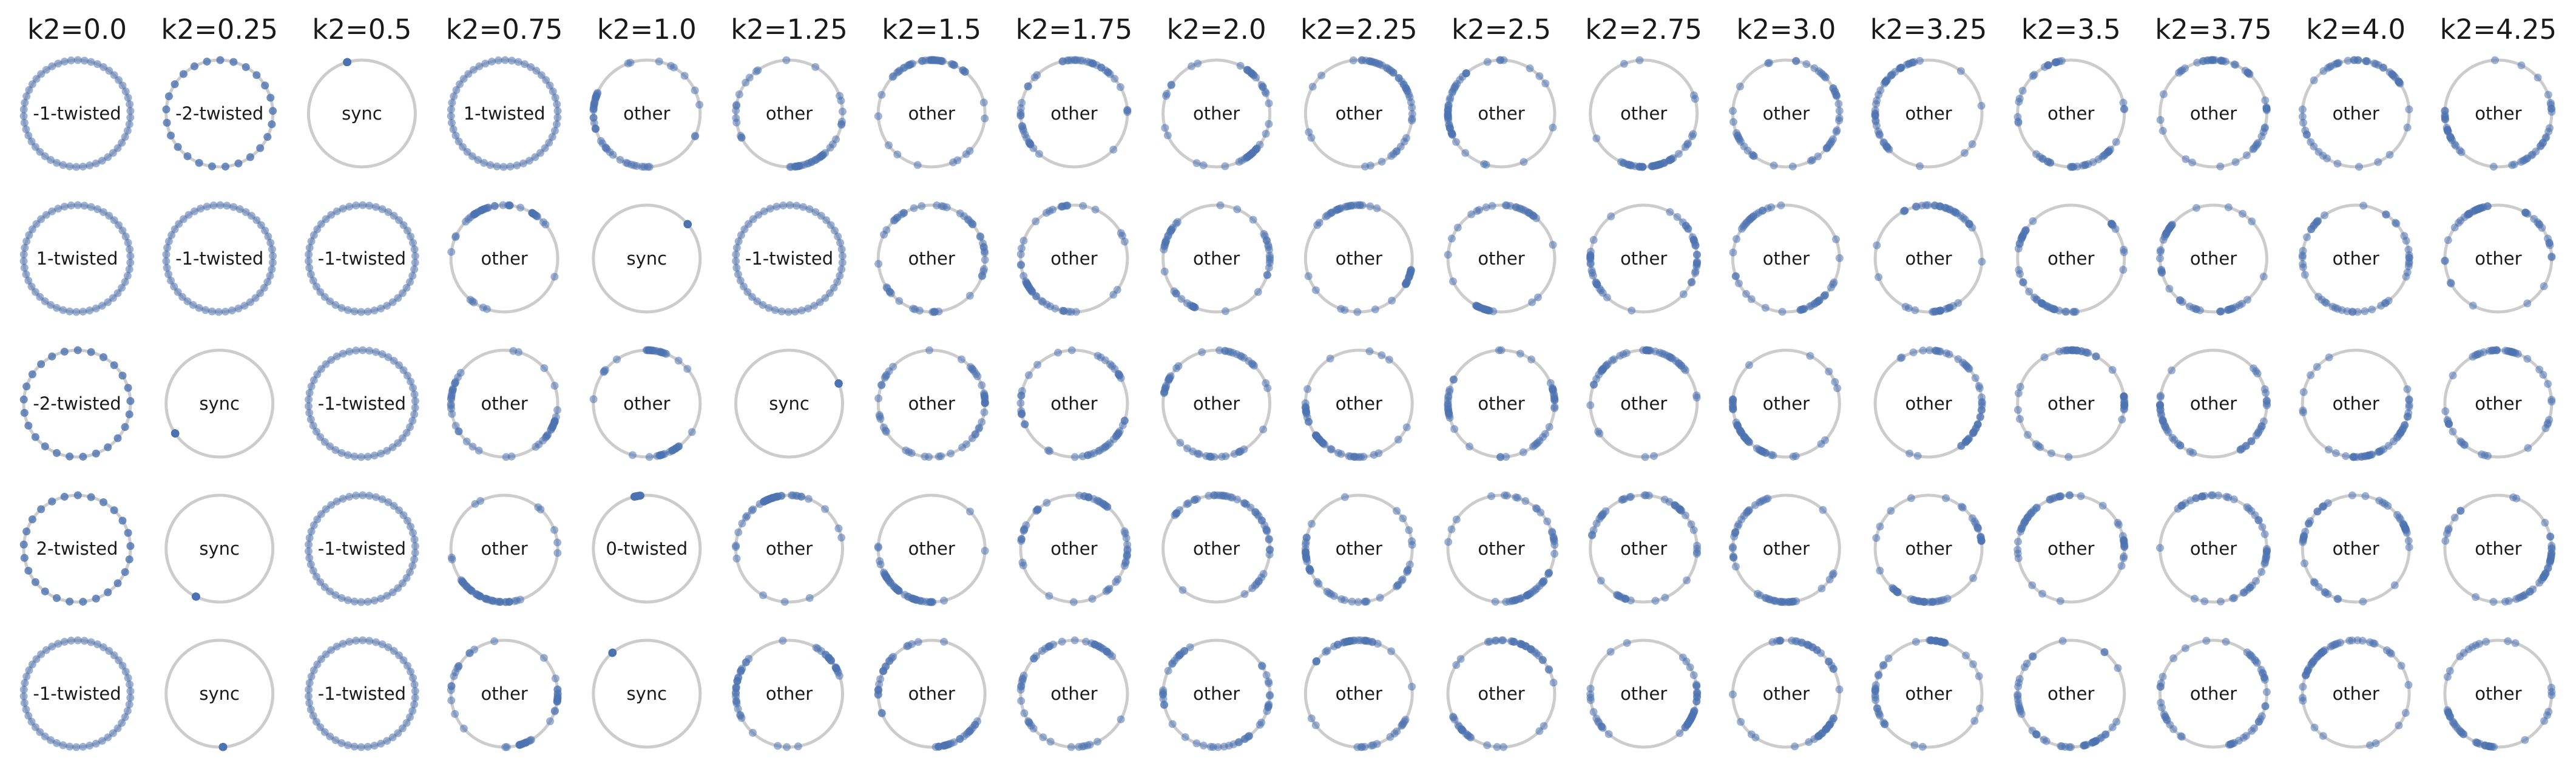 The image size is (2576, 772). I want to click on column-title: k2=2.0, so click(1216, 30).